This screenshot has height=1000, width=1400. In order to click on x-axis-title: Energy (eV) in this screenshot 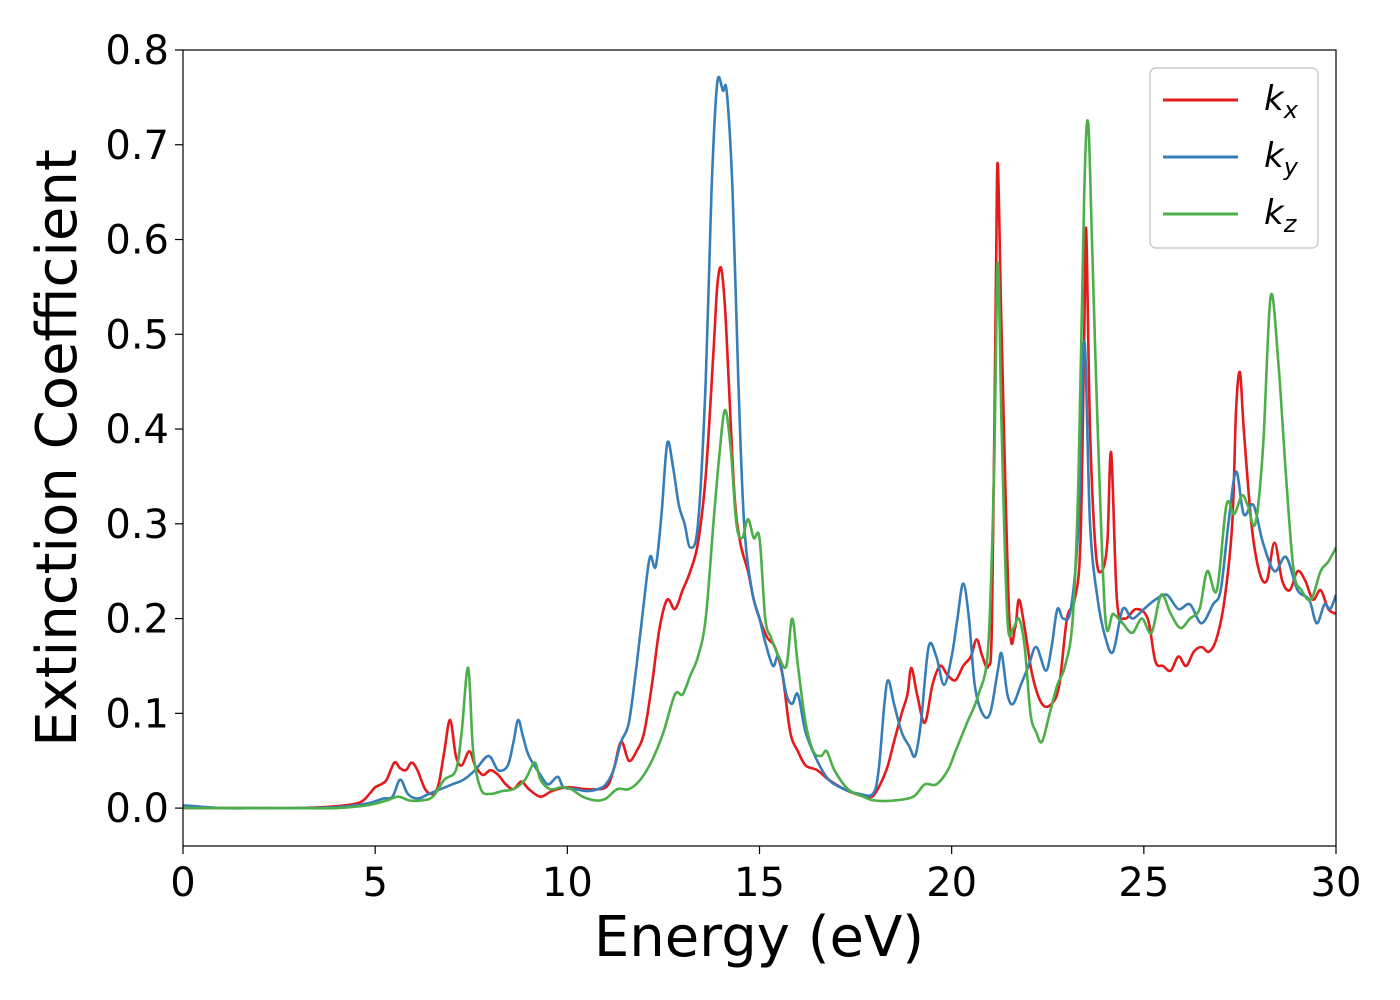, I will do `click(759, 937)`.